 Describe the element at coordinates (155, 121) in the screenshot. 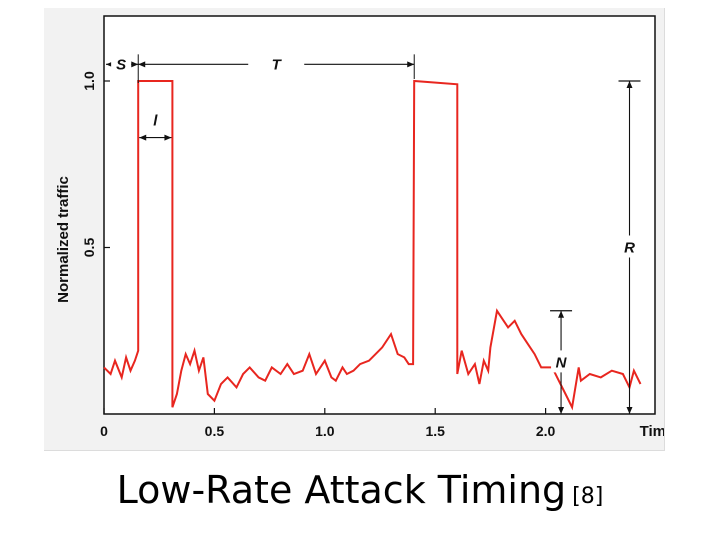

I see `annotation-l-label: l` at that location.